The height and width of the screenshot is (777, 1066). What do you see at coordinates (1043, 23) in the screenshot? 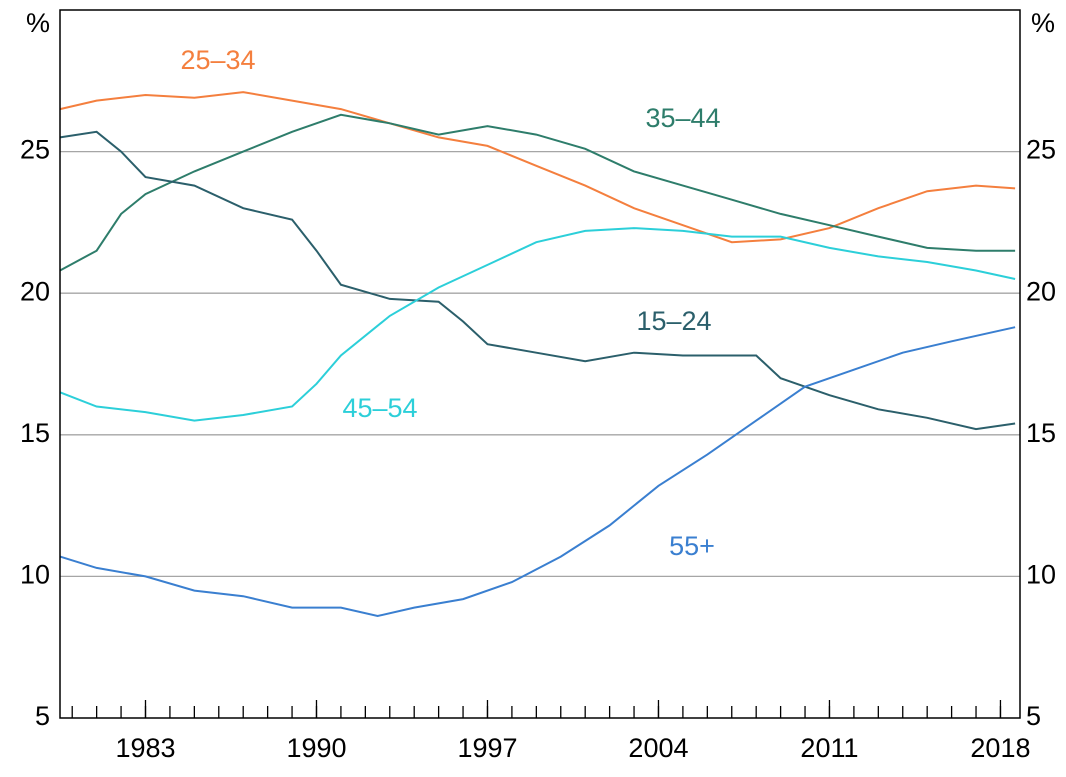
I see `y2-axis-label: %` at bounding box center [1043, 23].